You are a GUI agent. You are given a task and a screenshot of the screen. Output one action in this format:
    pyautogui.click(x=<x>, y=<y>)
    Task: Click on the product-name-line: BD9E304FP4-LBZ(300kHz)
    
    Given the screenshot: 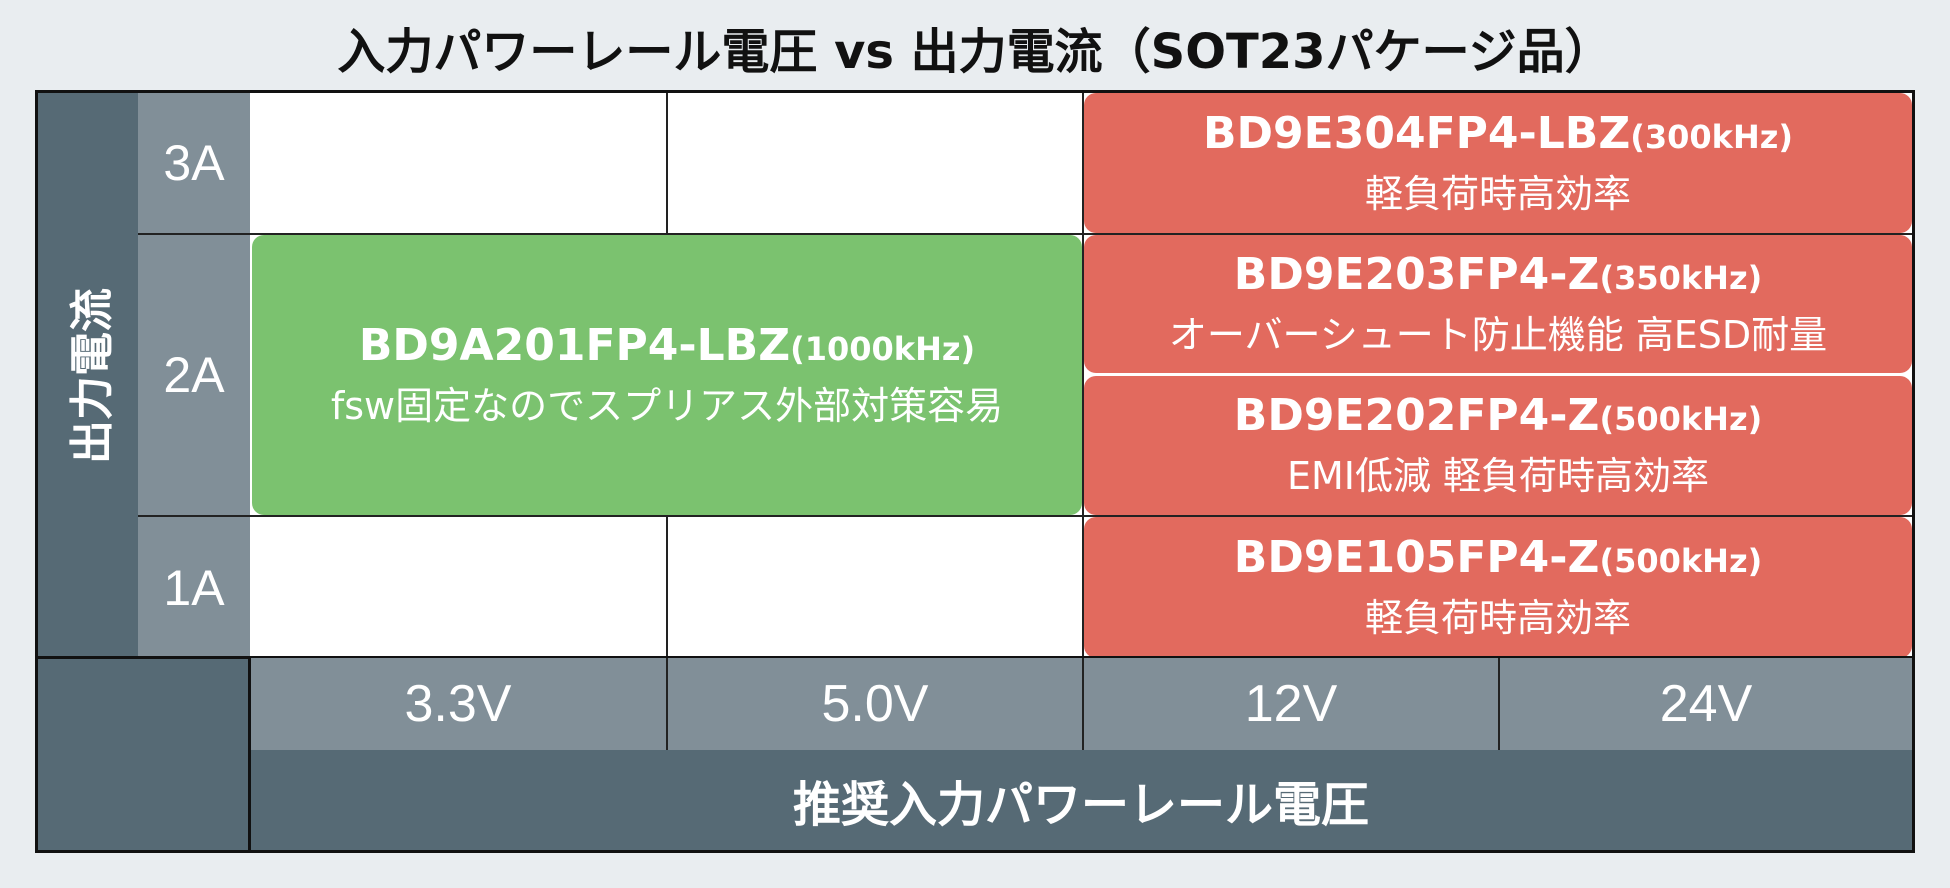 What is the action you would take?
    pyautogui.click(x=1498, y=135)
    